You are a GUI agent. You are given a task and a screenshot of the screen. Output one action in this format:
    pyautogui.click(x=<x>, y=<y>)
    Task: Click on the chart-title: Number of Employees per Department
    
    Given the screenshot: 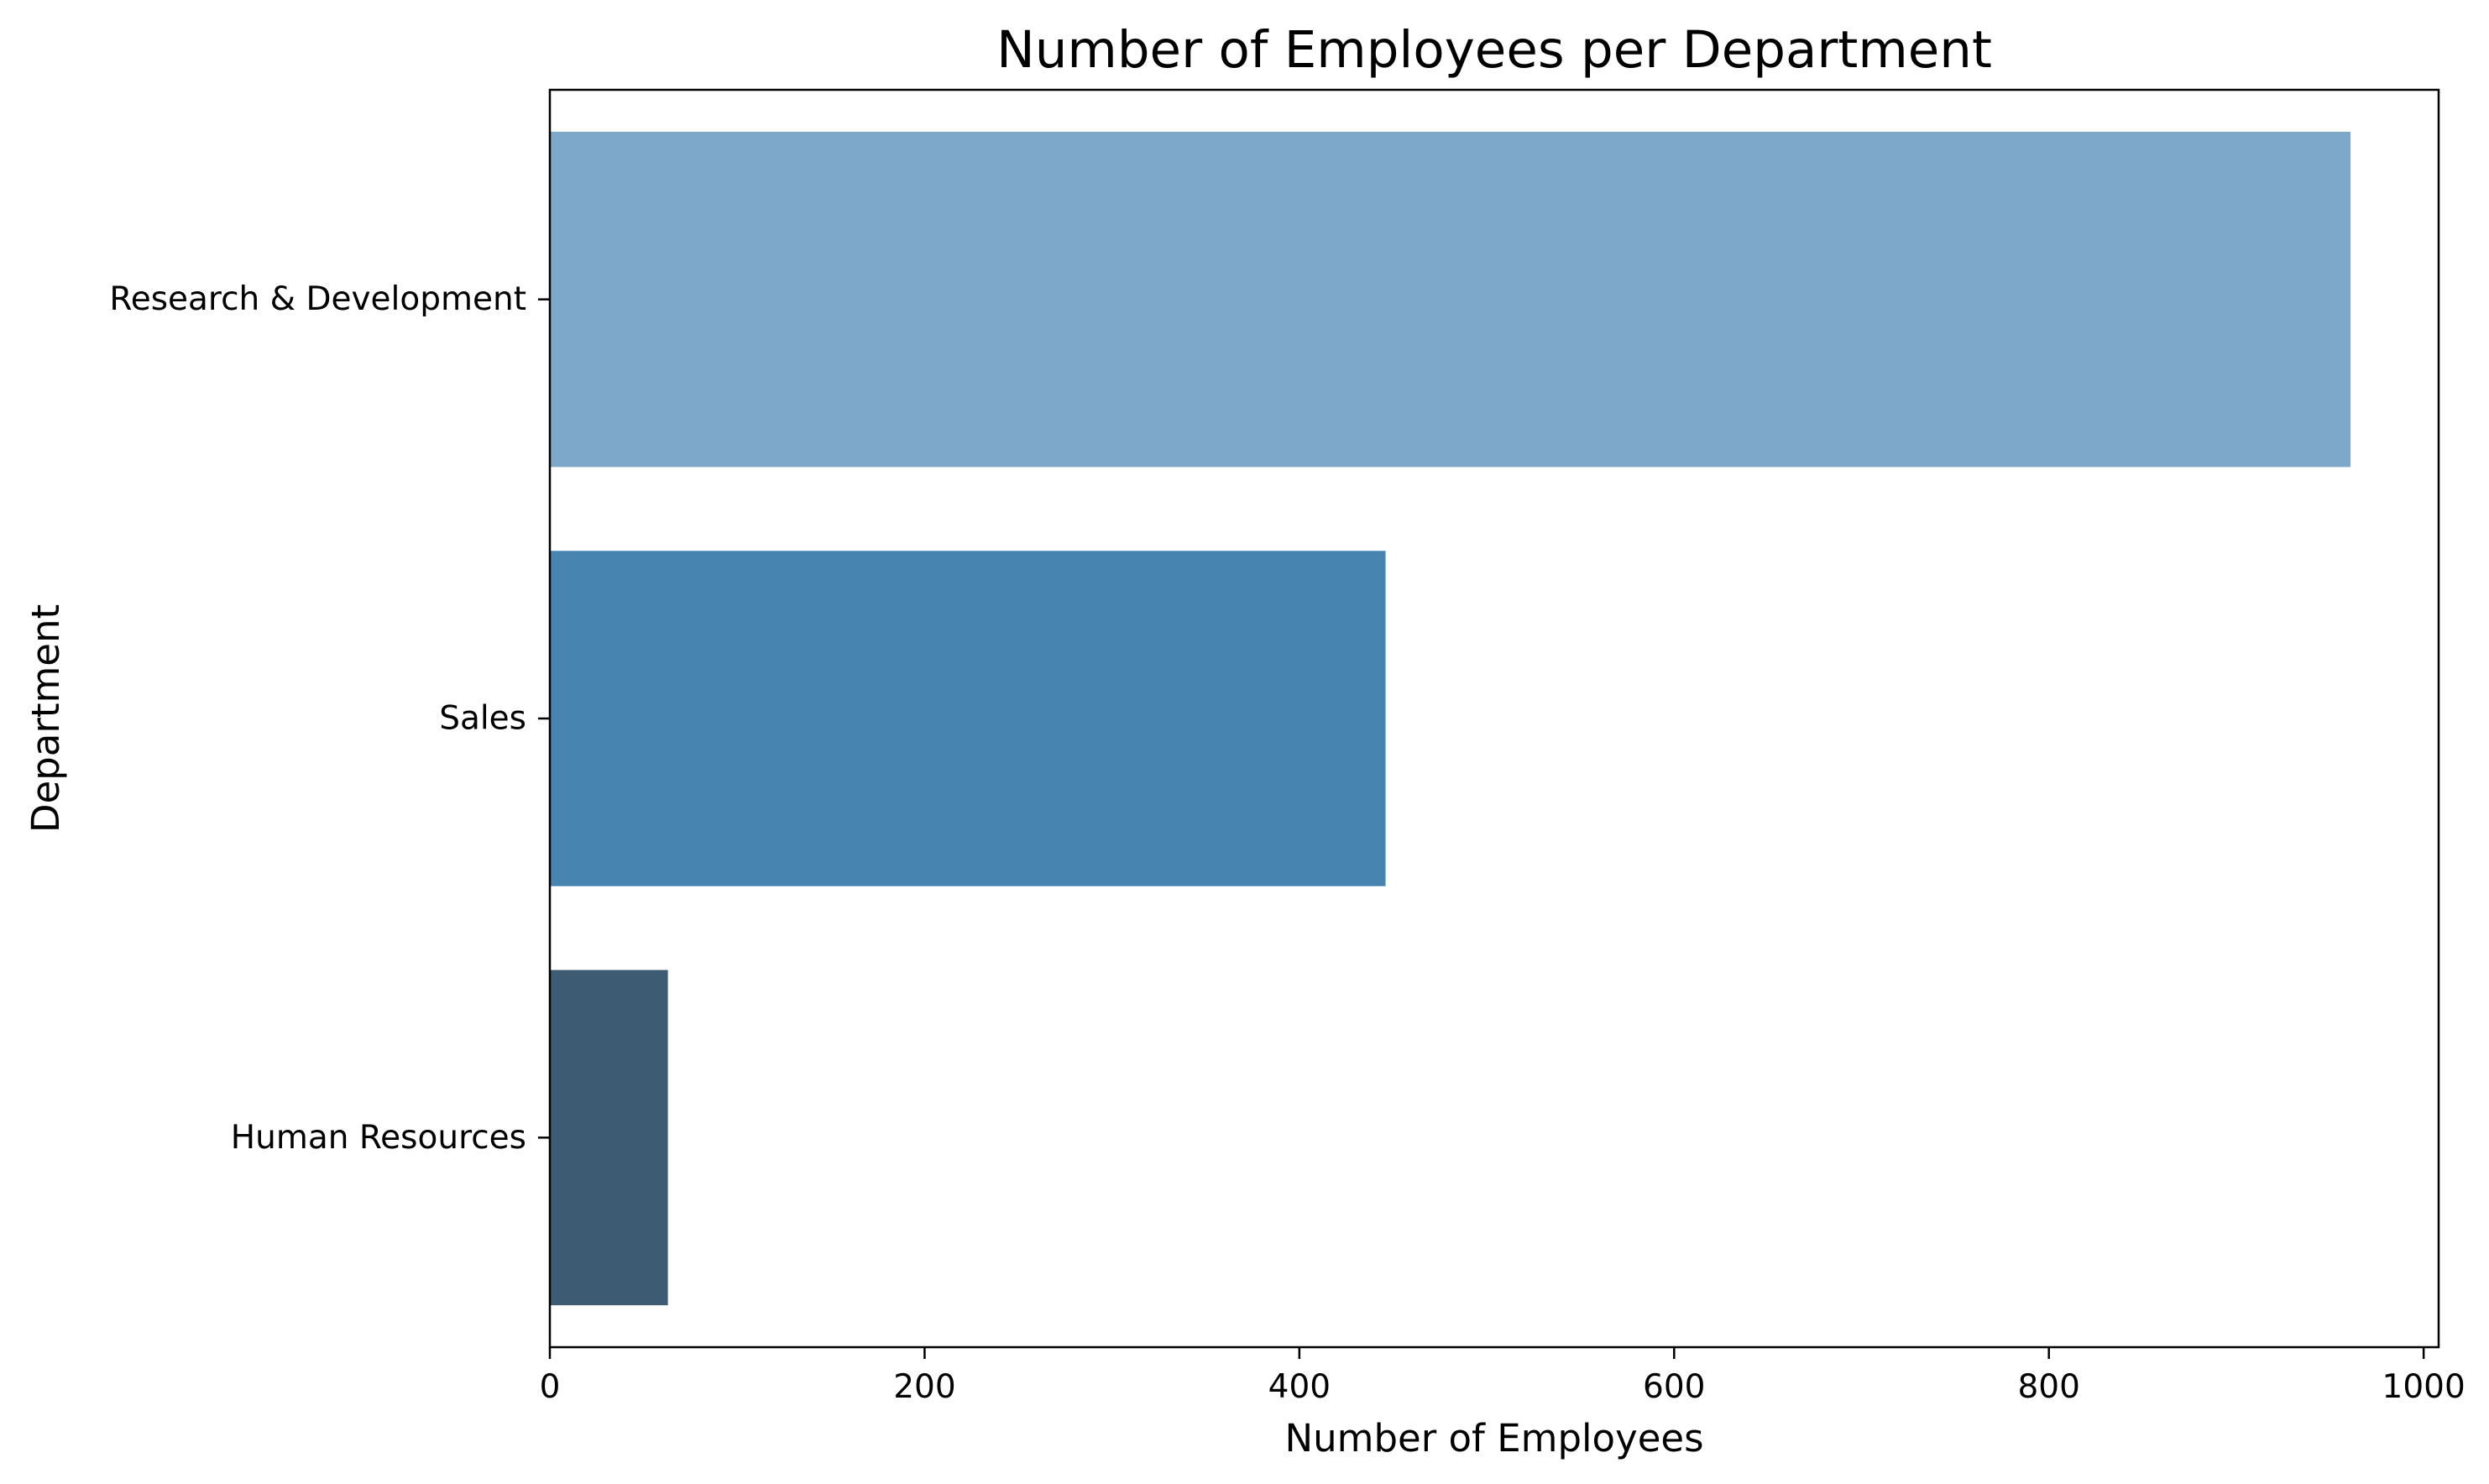 What is the action you would take?
    pyautogui.click(x=1494, y=50)
    